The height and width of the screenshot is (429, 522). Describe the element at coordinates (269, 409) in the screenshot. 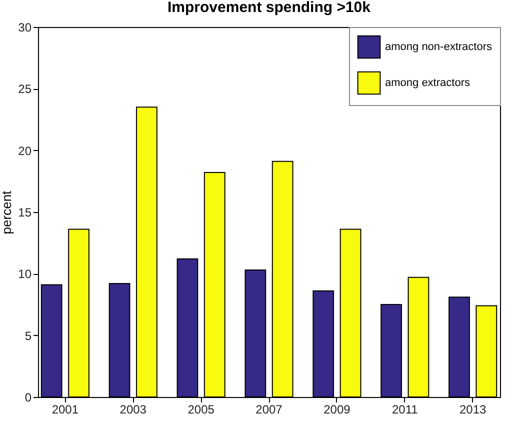

I see `x-tick-label: 2007` at that location.